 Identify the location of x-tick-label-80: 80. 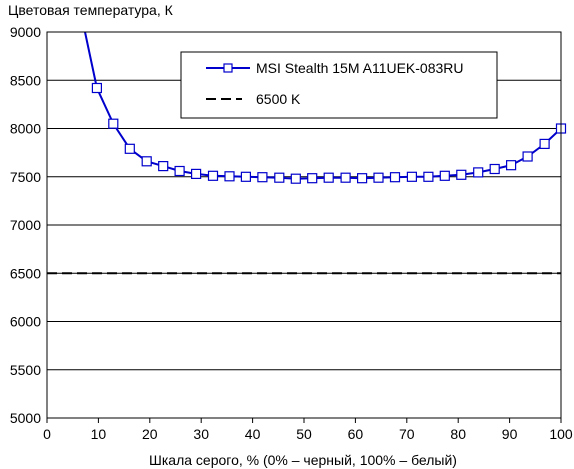
(458, 434).